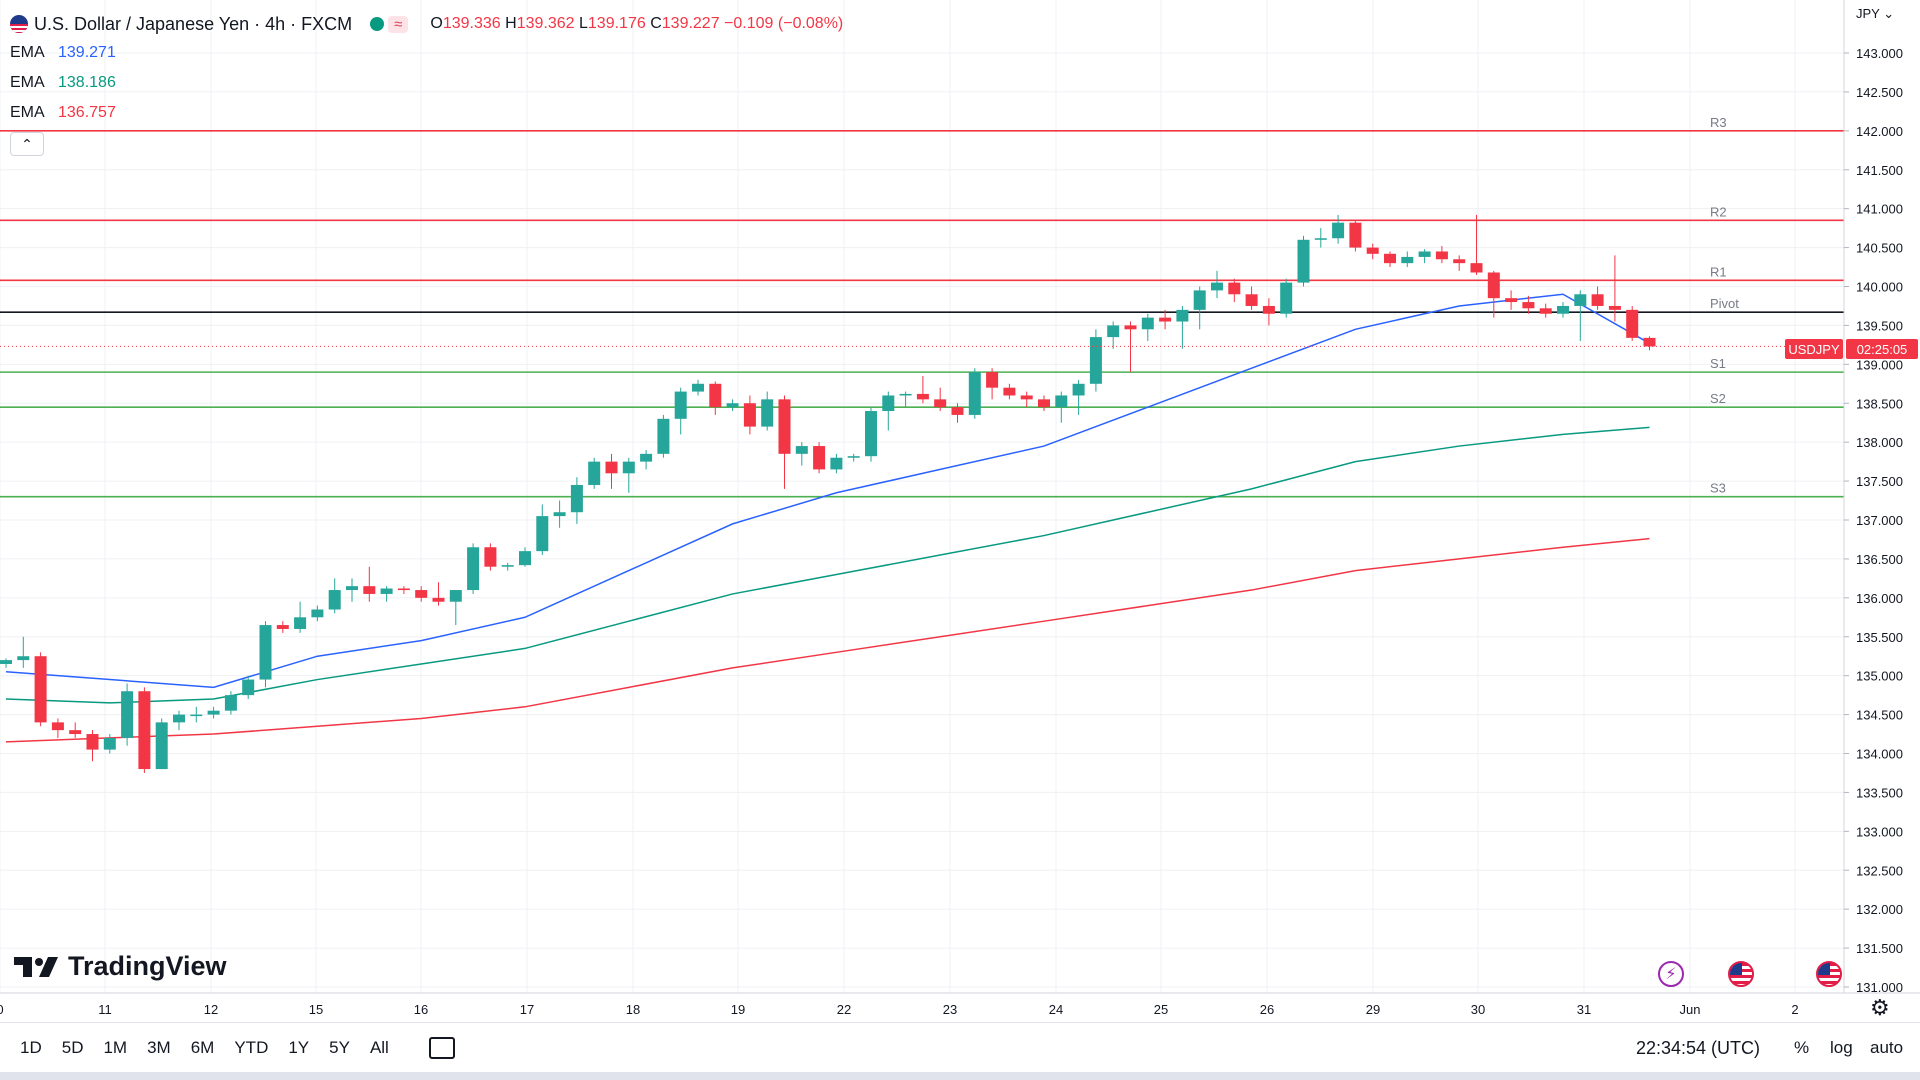  Describe the element at coordinates (72, 1047) in the screenshot. I see `range-button-5d: 5D` at that location.